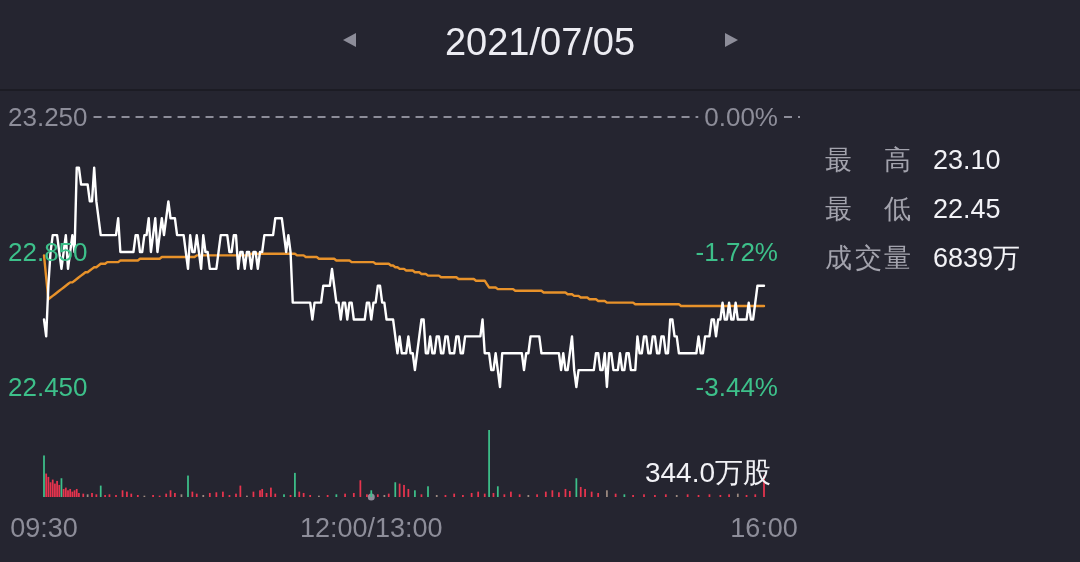 The width and height of the screenshot is (1080, 562). Describe the element at coordinates (967, 160) in the screenshot. I see `text: 23.10` at that location.